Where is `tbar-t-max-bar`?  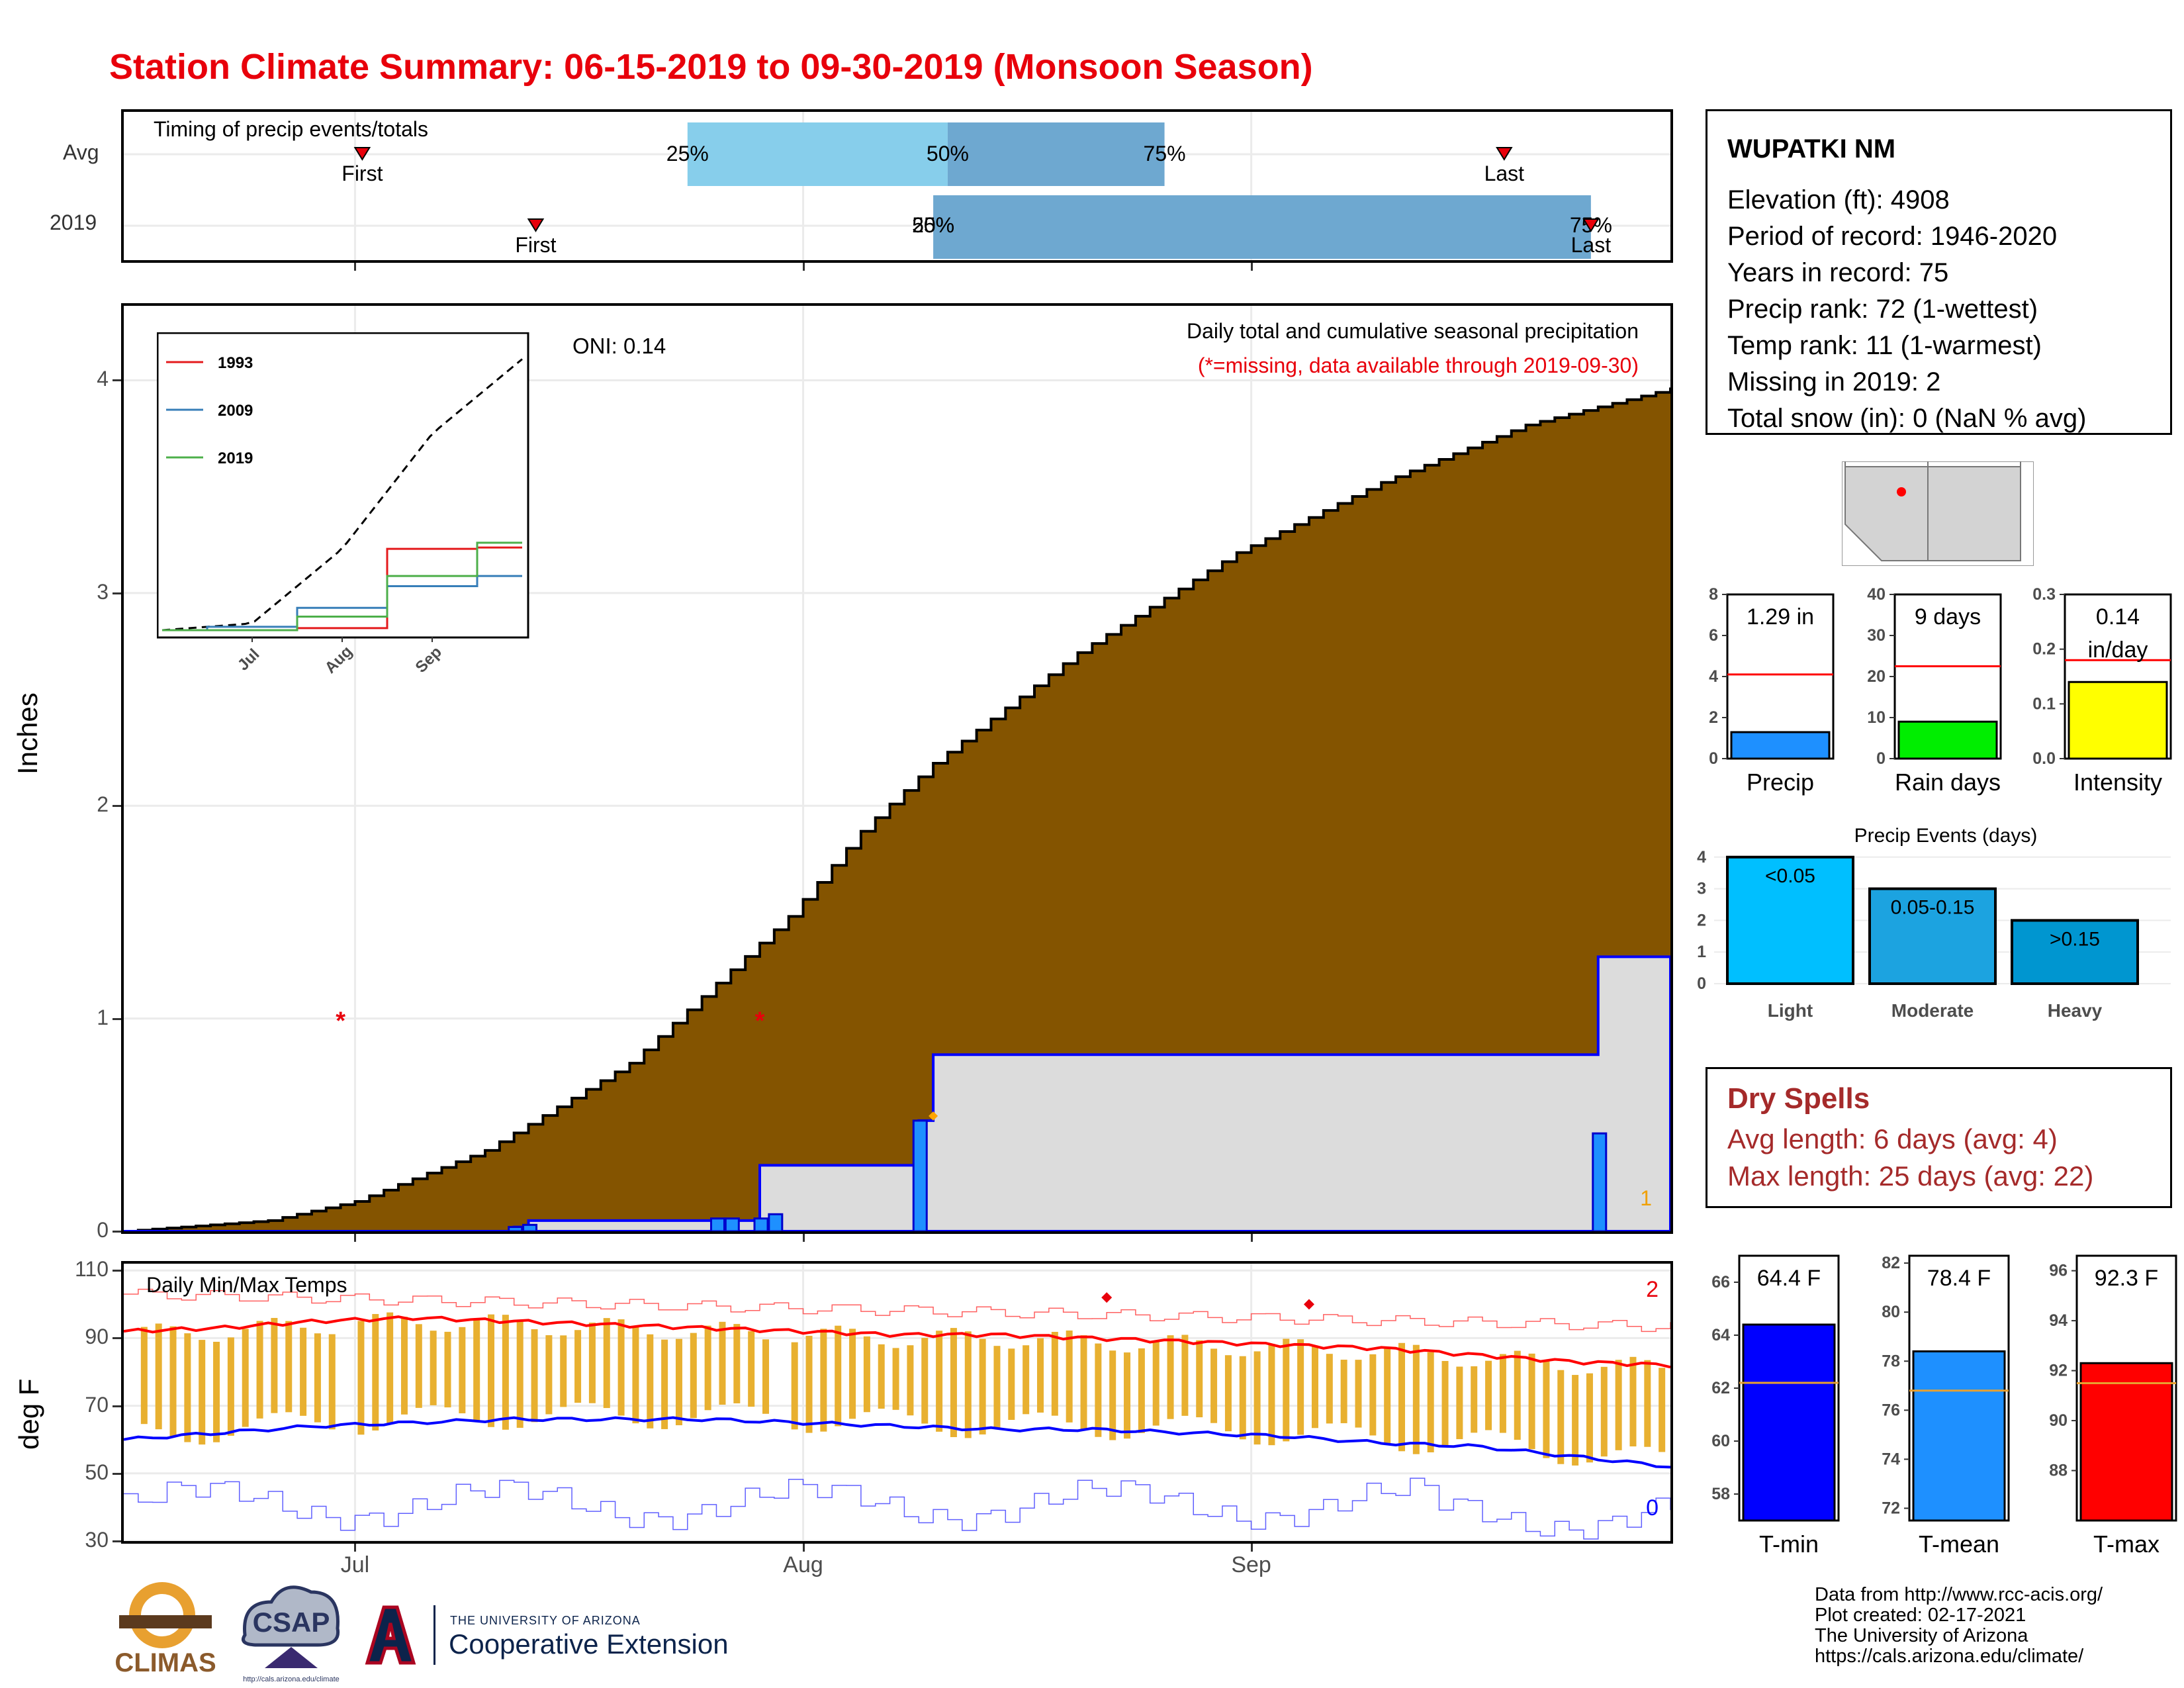 tbar-t-max-bar is located at coordinates (2126, 1442).